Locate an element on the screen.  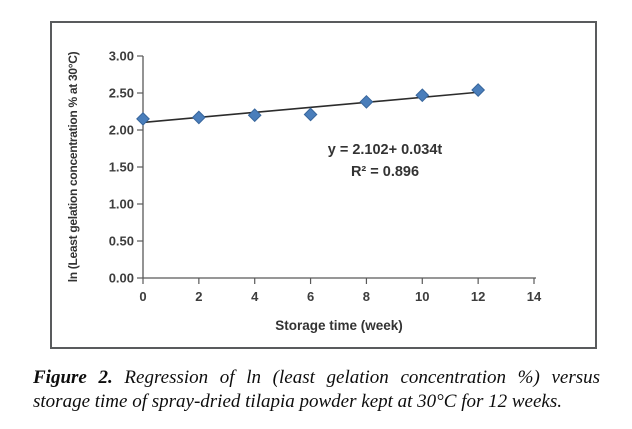
y-tick-label: 1.00 is located at coordinates (121, 204).